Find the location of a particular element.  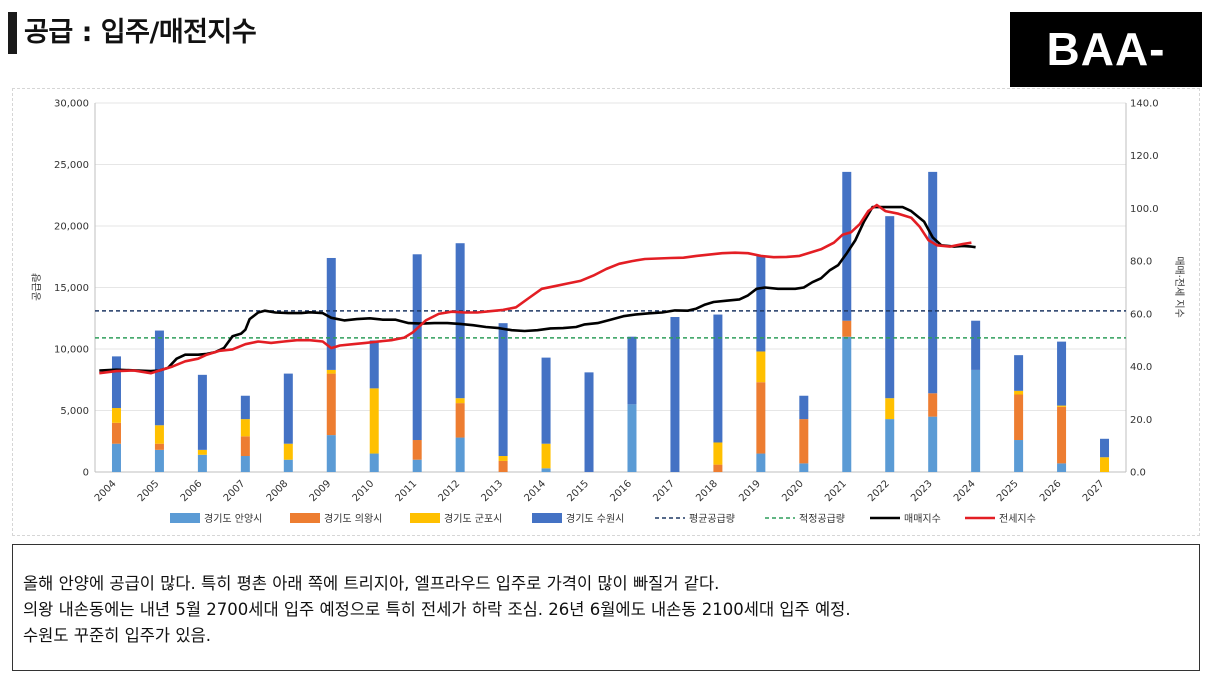

x-tick-label: 2006 is located at coordinates (192, 491).